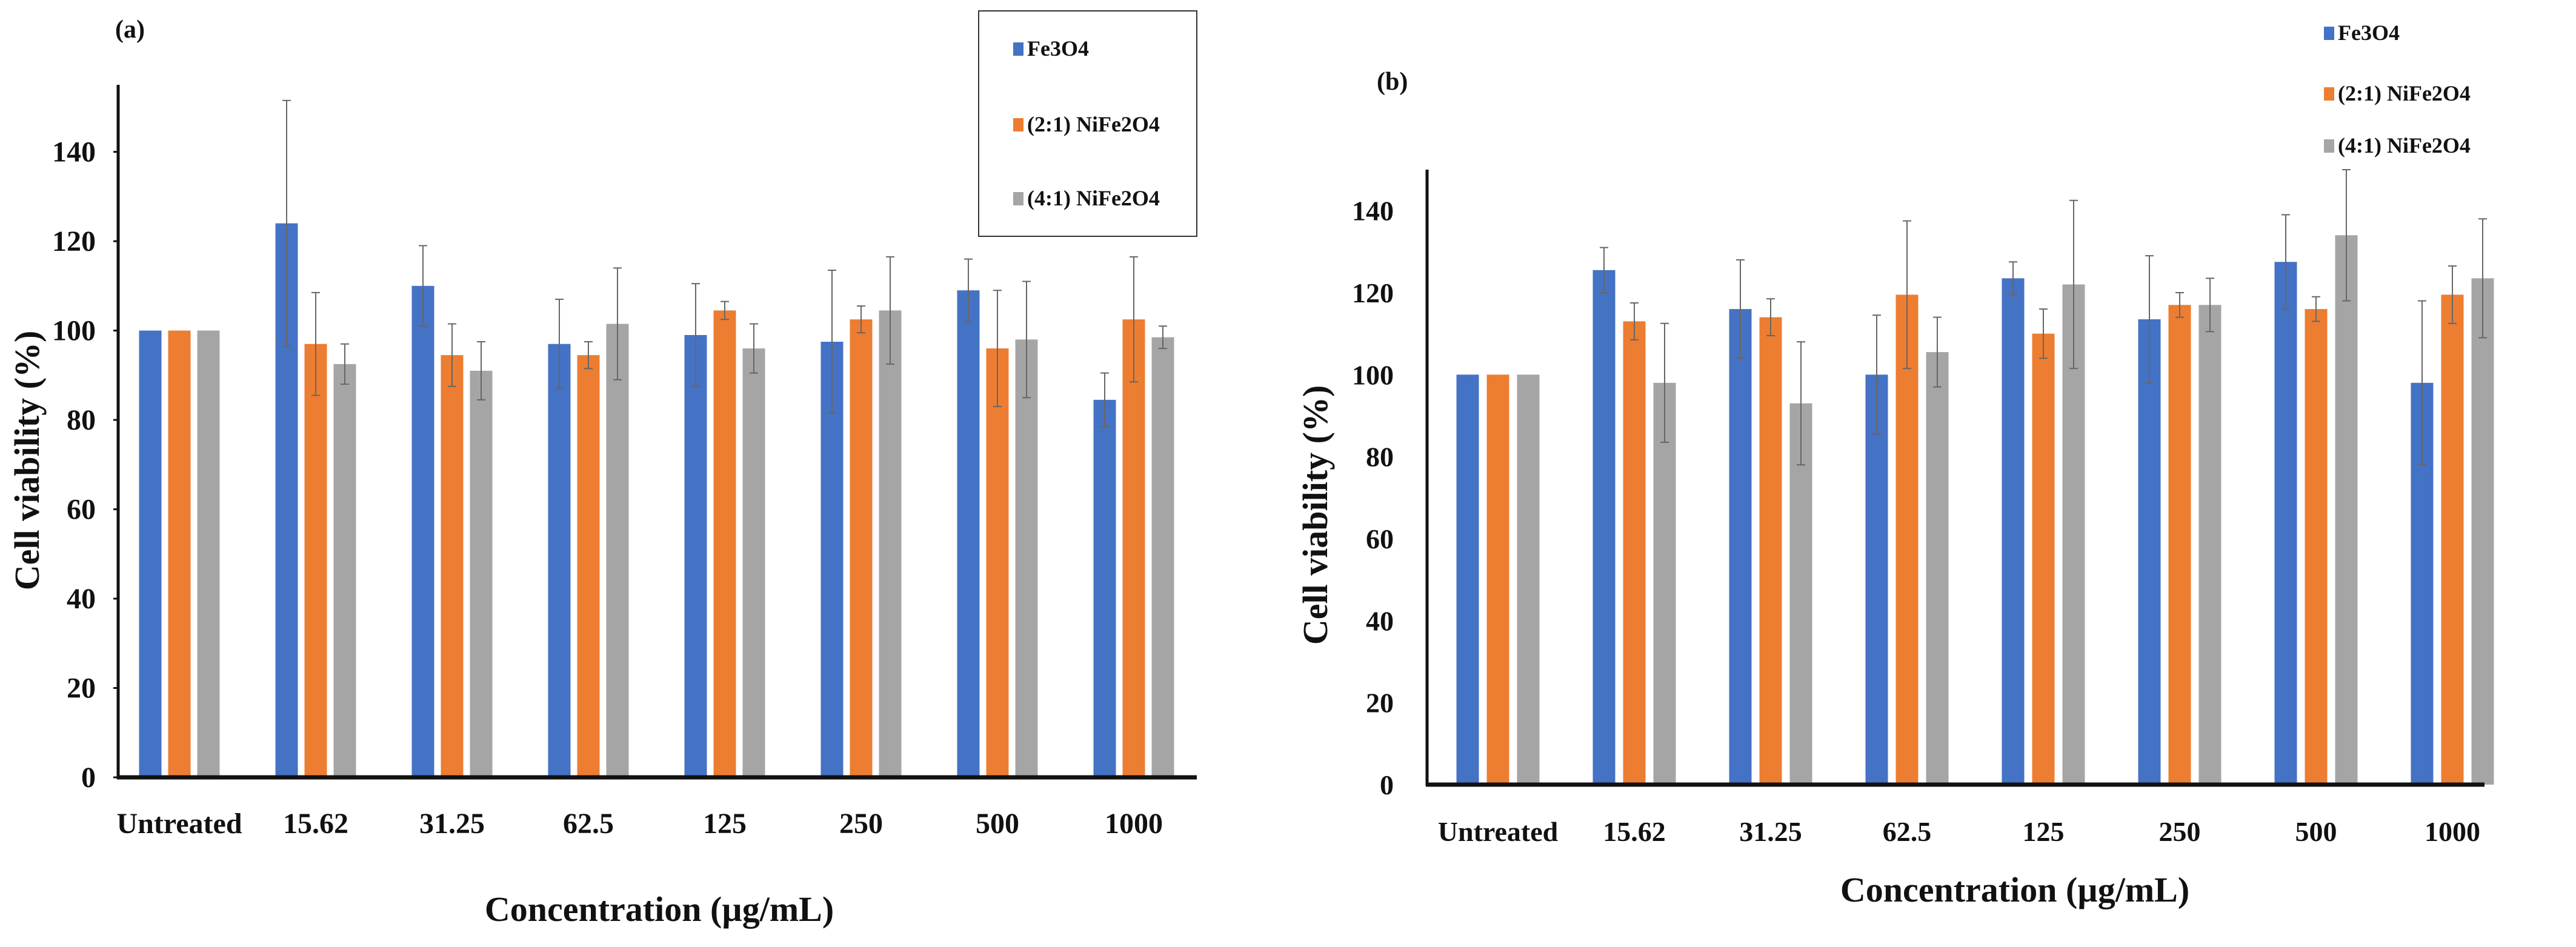 Image resolution: width=2576 pixels, height=947 pixels. Describe the element at coordinates (179, 824) in the screenshot. I see `panel-a-x-tick-label-untreated: Untreated` at that location.